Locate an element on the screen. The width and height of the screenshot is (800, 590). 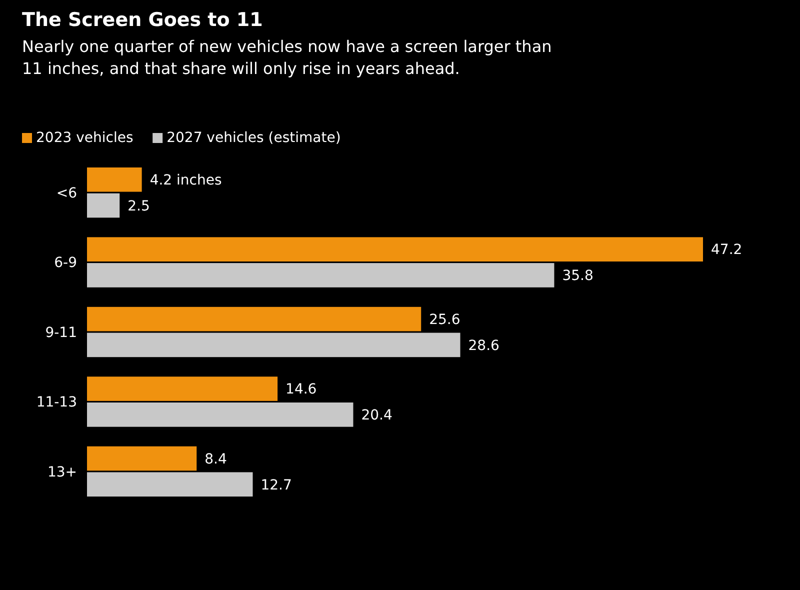
y-tick-label: 9-11 is located at coordinates (61, 332).